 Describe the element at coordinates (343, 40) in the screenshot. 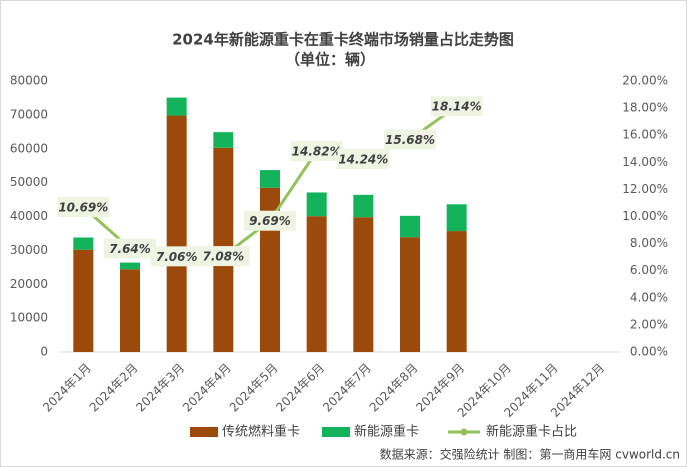

I see `chart-title: 2024年新能源重卡在重卡终端市场销量占比走势图` at that location.